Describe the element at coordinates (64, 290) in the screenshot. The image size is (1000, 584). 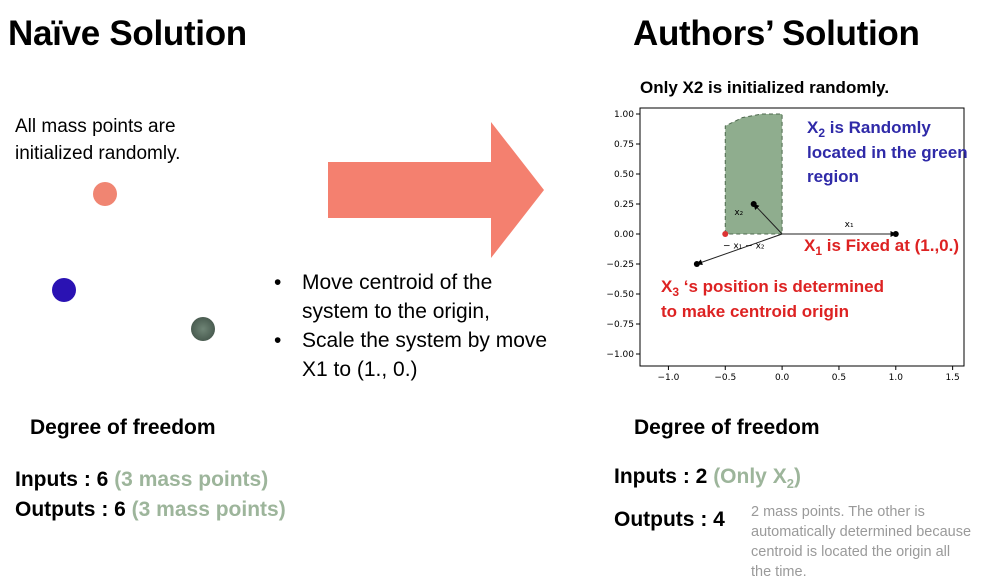
I see `mass-point-blue` at that location.